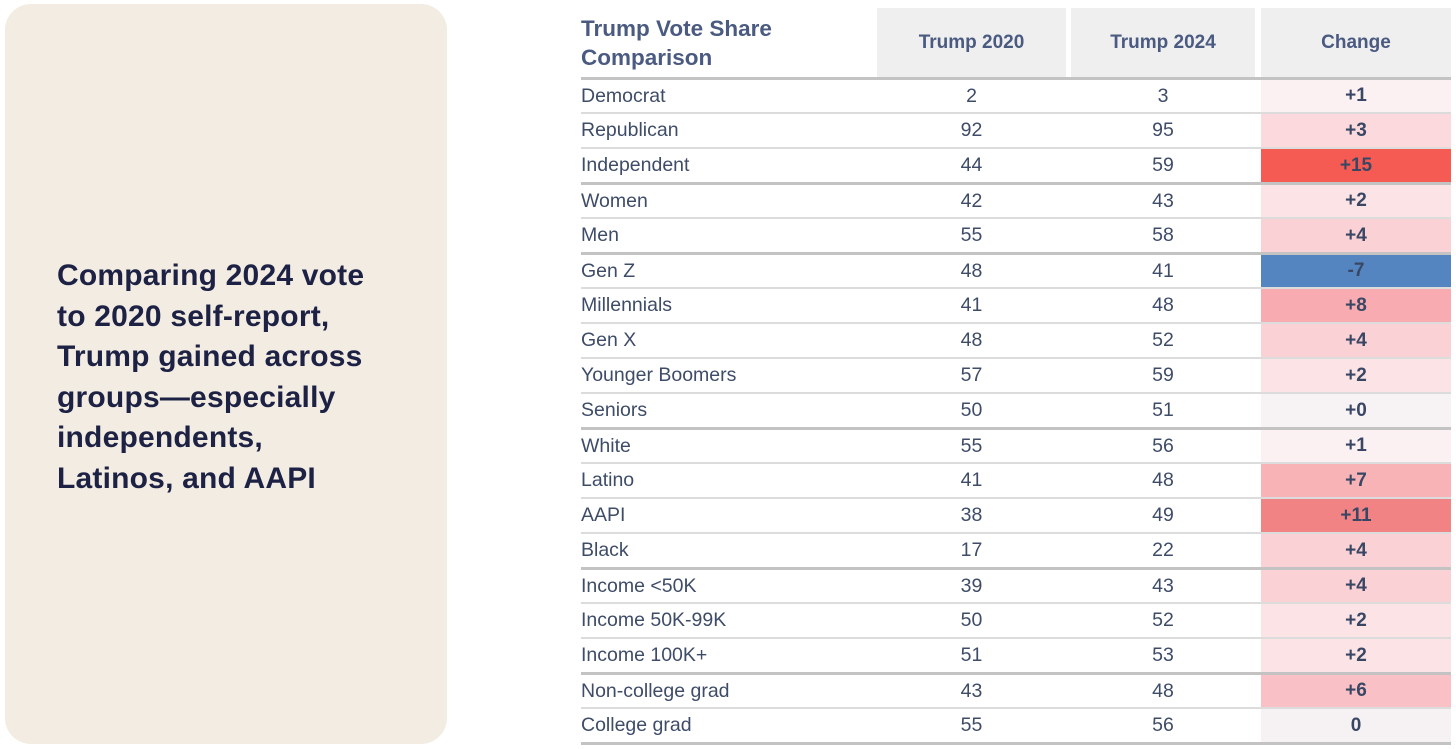 Image resolution: width=1456 pixels, height=749 pixels. What do you see at coordinates (635, 165) in the screenshot?
I see `row-label: Independent` at bounding box center [635, 165].